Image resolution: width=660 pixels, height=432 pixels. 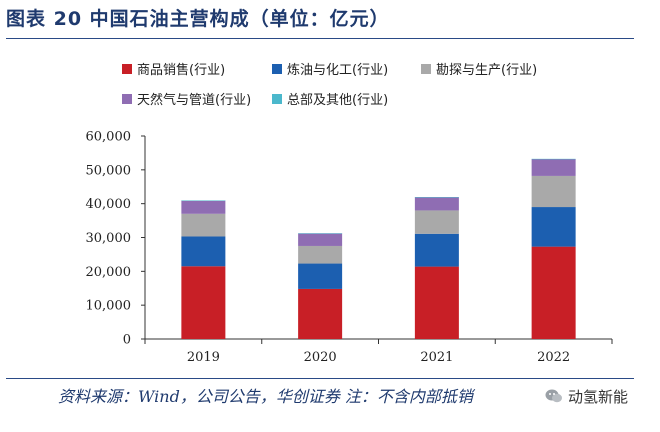 What do you see at coordinates (127, 340) in the screenshot?
I see `y-tick-label: 0` at bounding box center [127, 340].